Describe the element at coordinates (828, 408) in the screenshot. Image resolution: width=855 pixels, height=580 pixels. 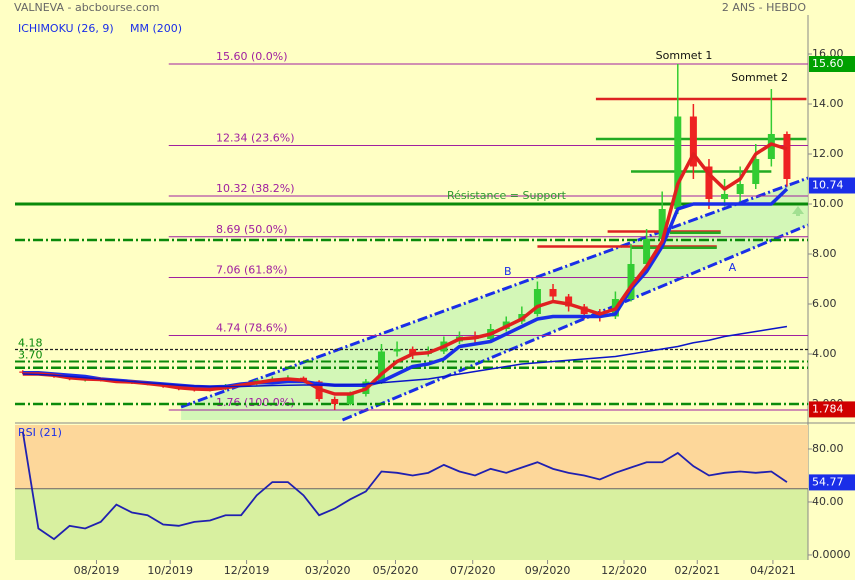
I see `value-tag-label: 1.784` at that location.